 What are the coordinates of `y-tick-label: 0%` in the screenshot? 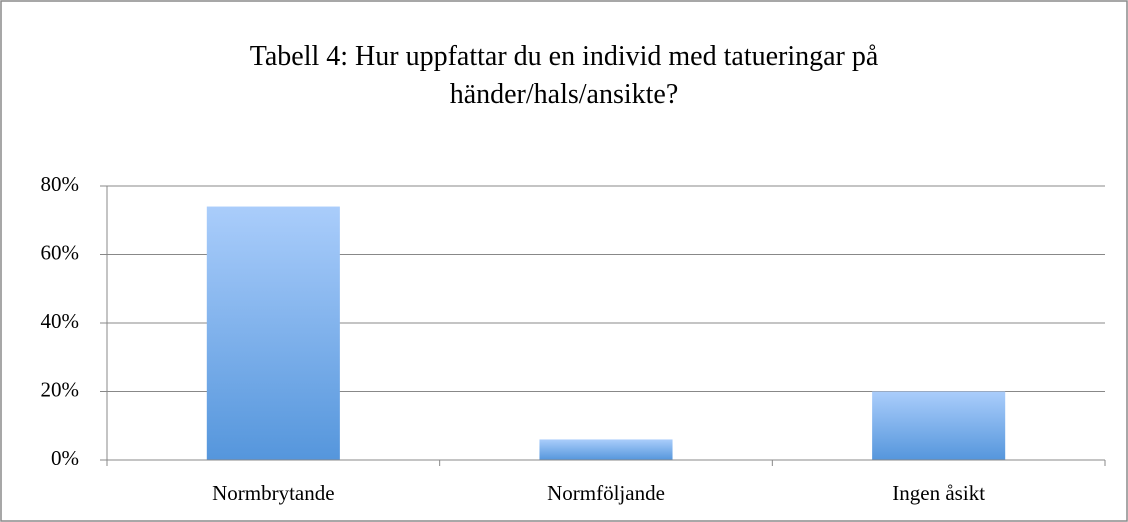 It's located at (65, 458).